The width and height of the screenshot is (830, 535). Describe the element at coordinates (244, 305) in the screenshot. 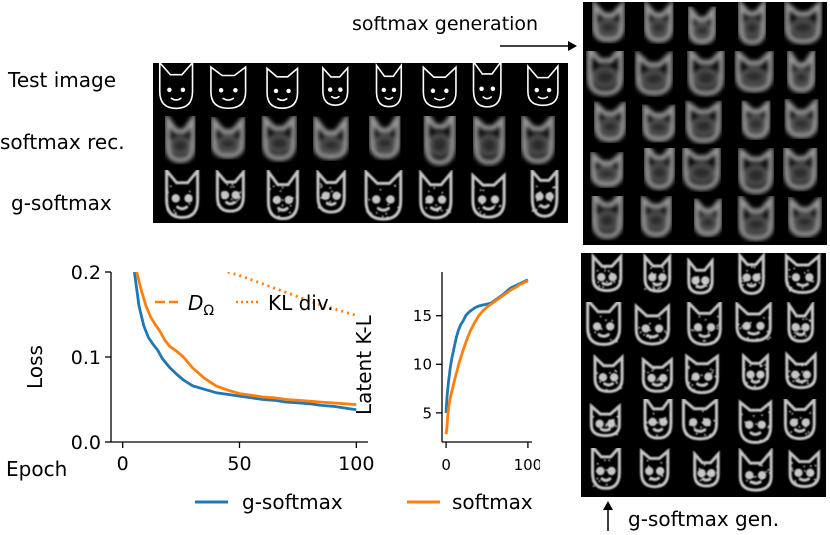

I see `legend: DΩ KL div.` at that location.